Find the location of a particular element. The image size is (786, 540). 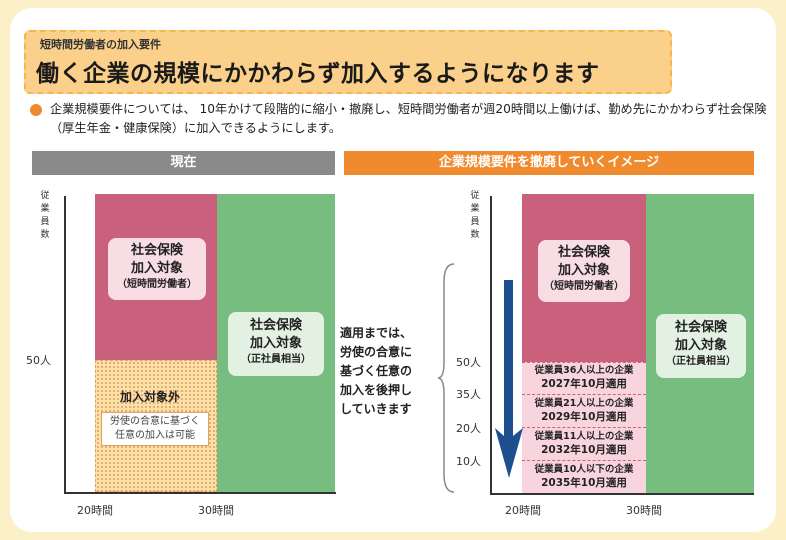

right-y-title: 従 業 員 数 is located at coordinates (475, 216).